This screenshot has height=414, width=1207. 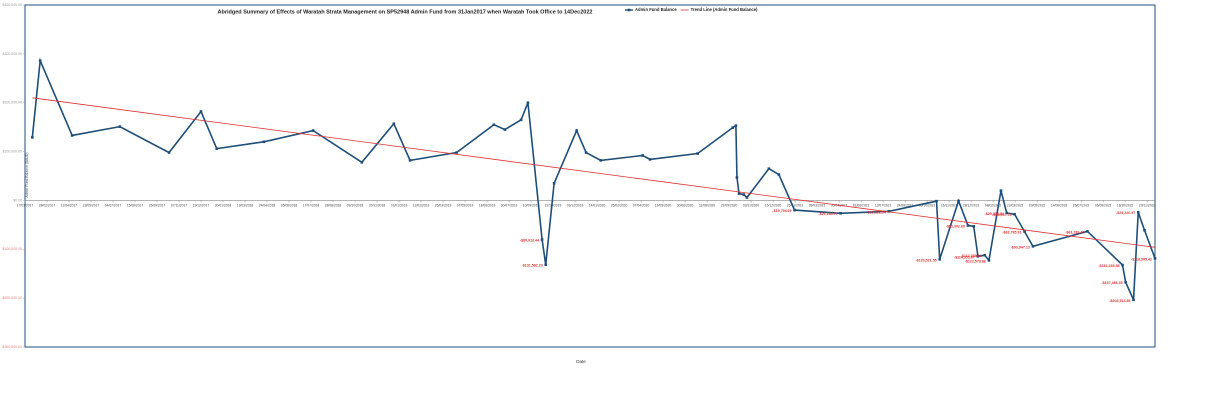 What do you see at coordinates (27, 174) in the screenshot?
I see `y-axis-label: Admin Fund Balance ($AUD)` at bounding box center [27, 174].